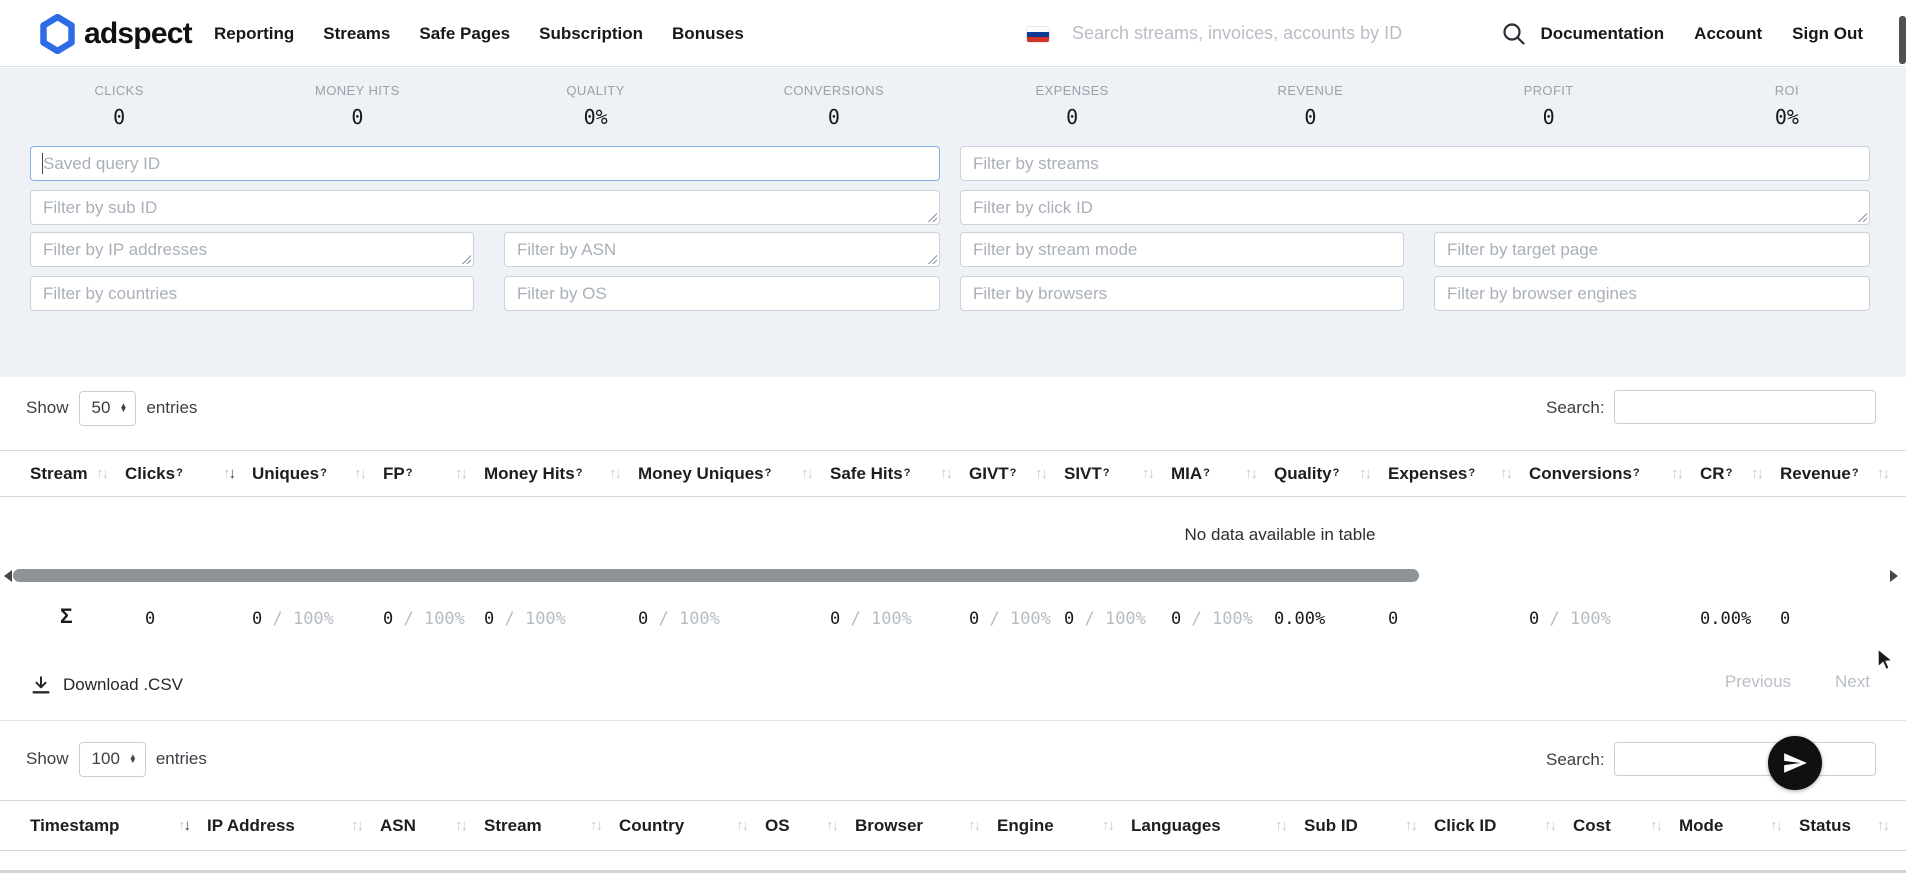  I want to click on asn-filter-input, so click(722, 249).